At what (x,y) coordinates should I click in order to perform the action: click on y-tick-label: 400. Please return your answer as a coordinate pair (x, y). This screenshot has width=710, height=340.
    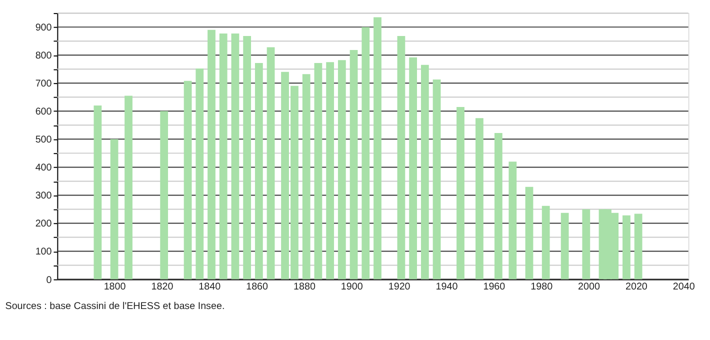
    Looking at the image, I should click on (43, 168).